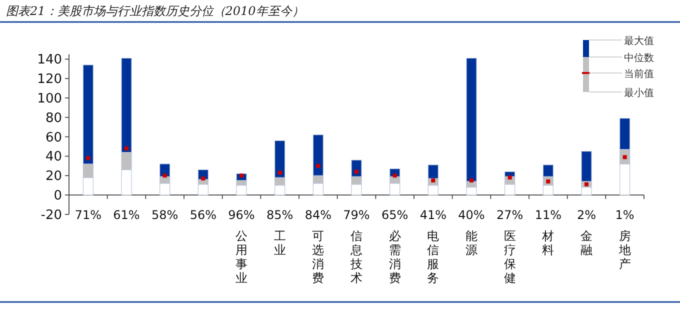 The image size is (680, 320). I want to click on x-tick-label: 材料, so click(547, 243).